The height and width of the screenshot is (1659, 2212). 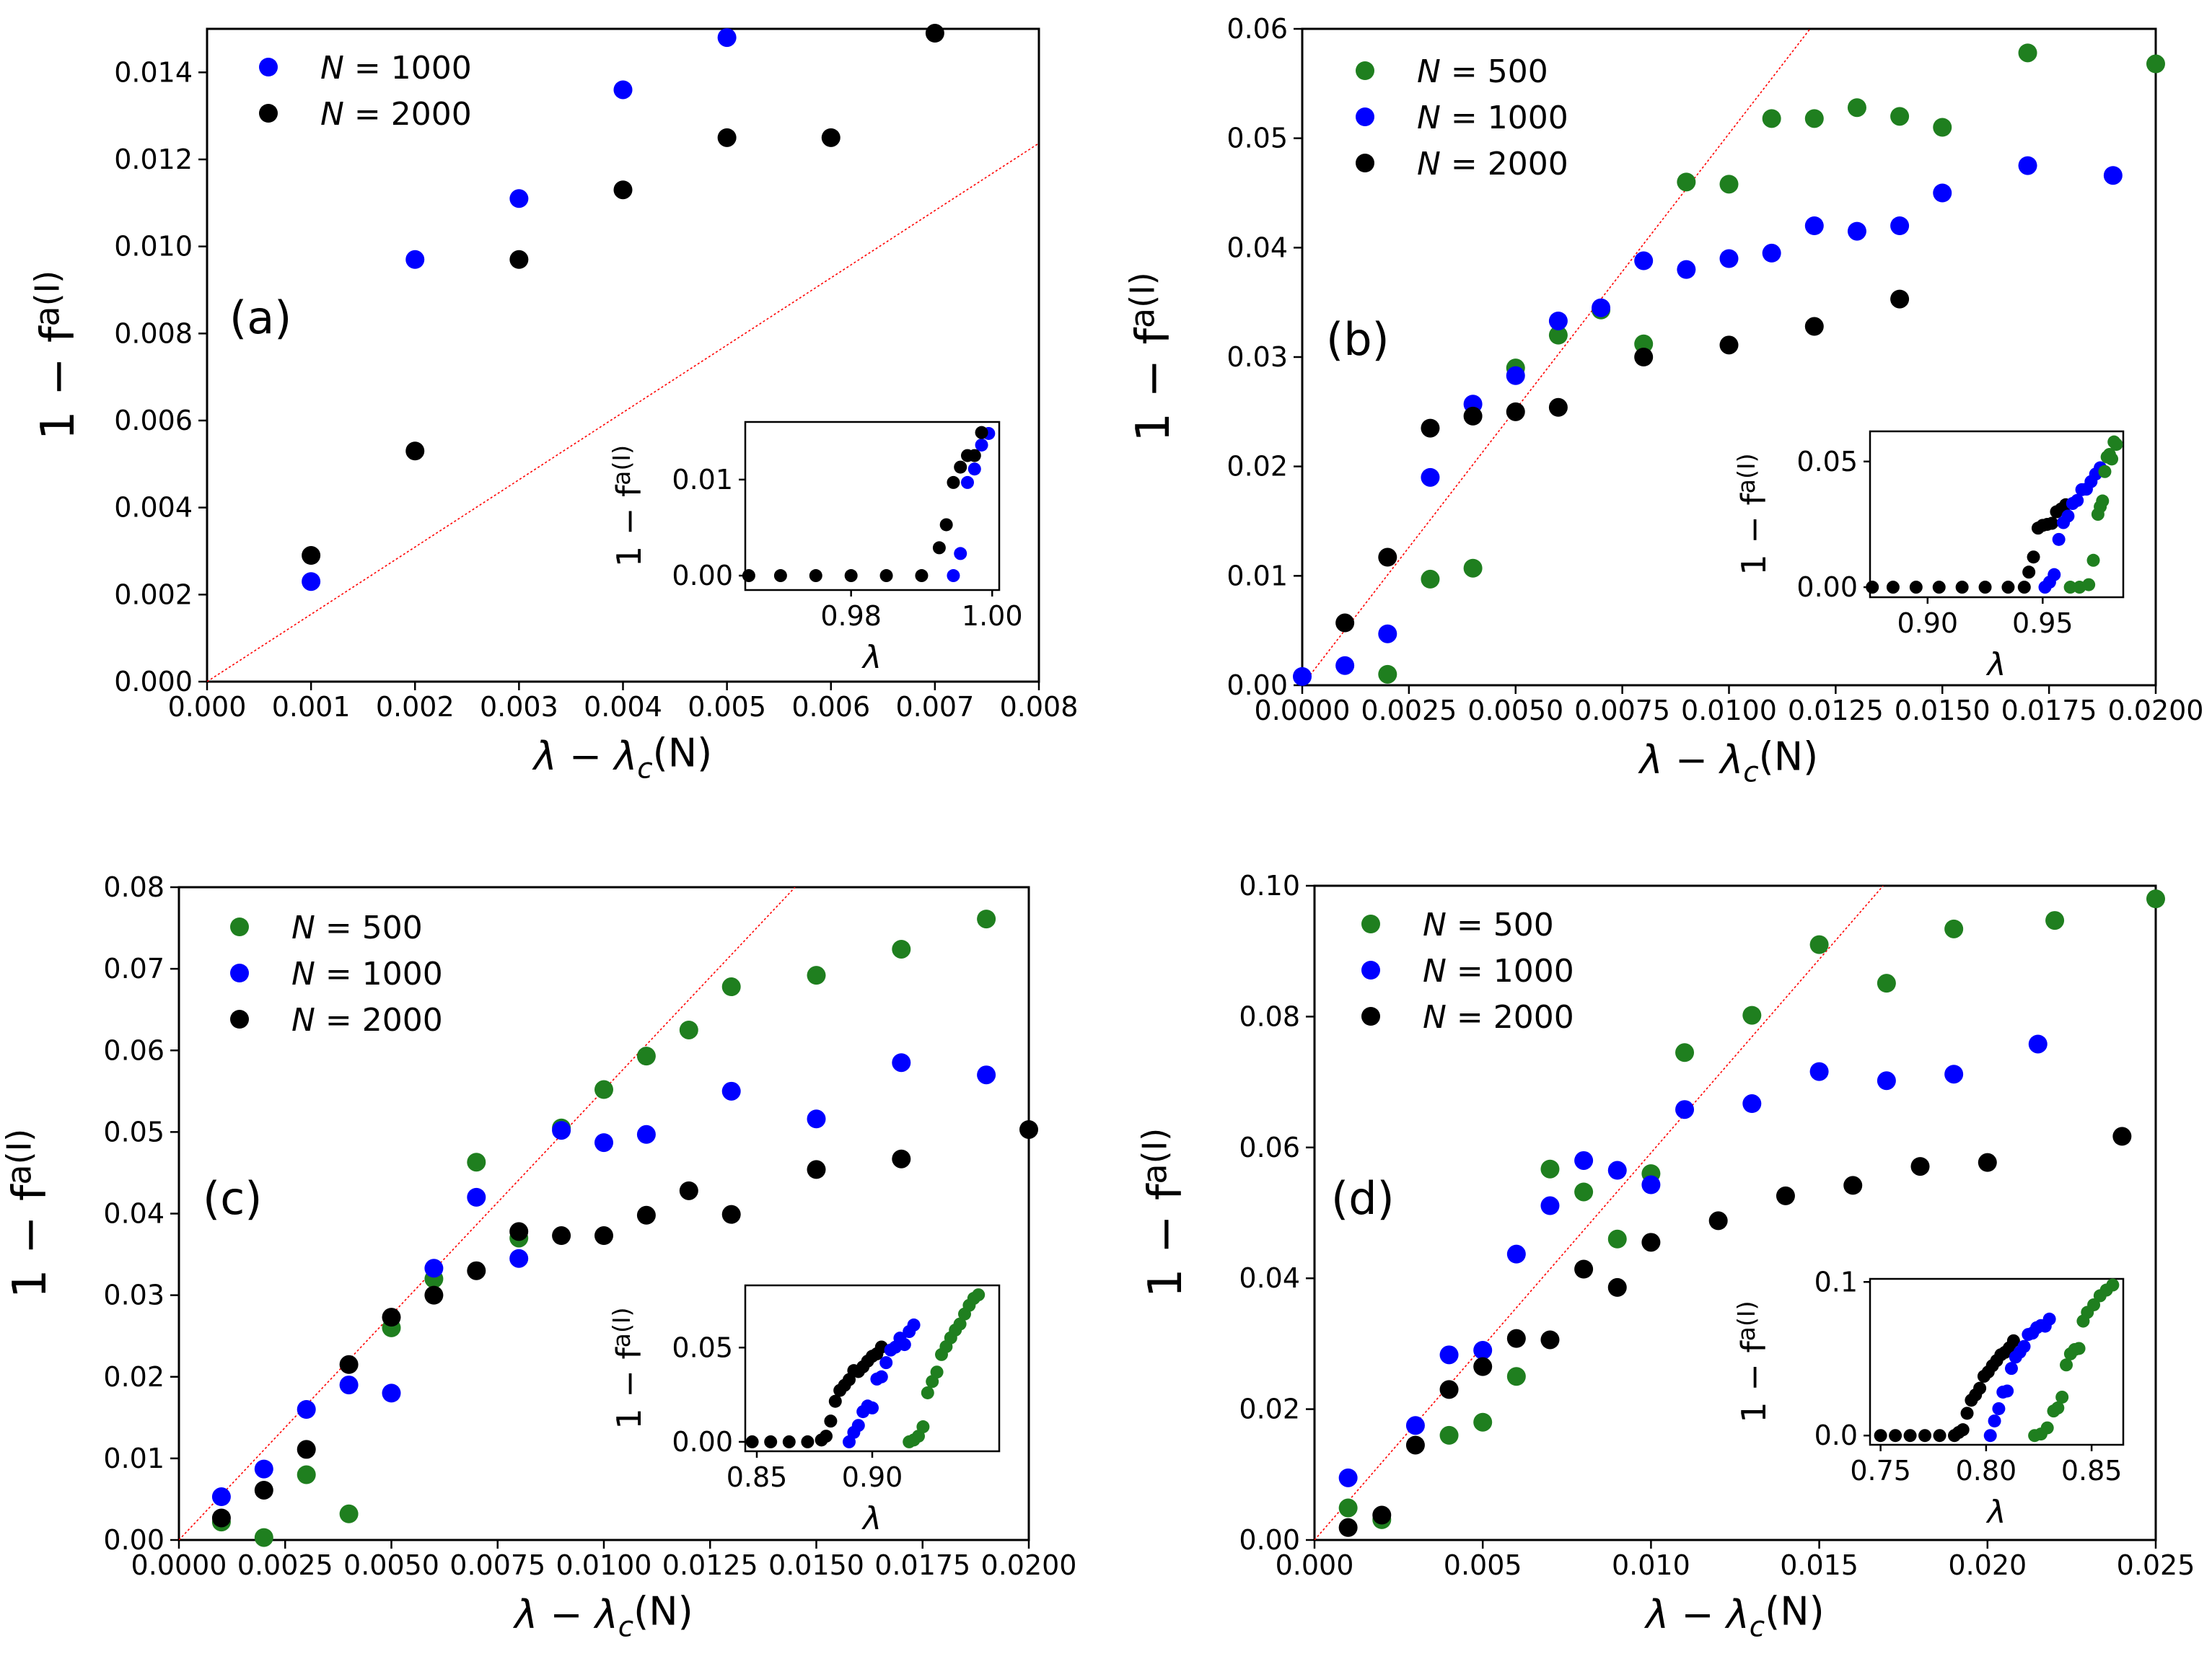 I want to click on panel-c-ytick-label: 0.06, so click(x=133, y=1050).